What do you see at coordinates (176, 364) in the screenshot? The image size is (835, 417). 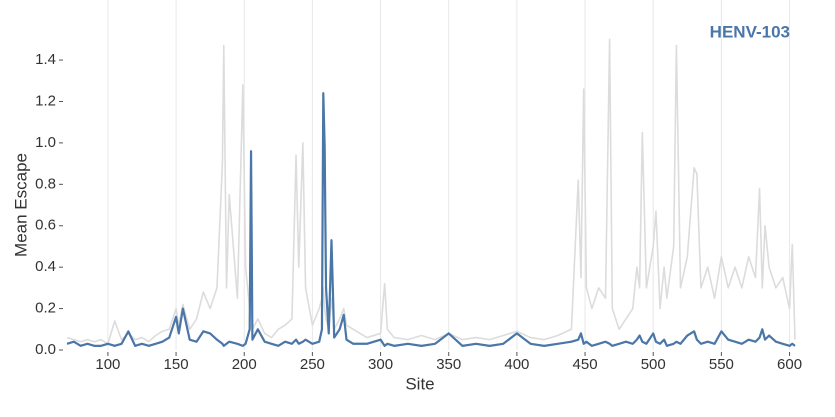 I see `x-tick-label: 150` at bounding box center [176, 364].